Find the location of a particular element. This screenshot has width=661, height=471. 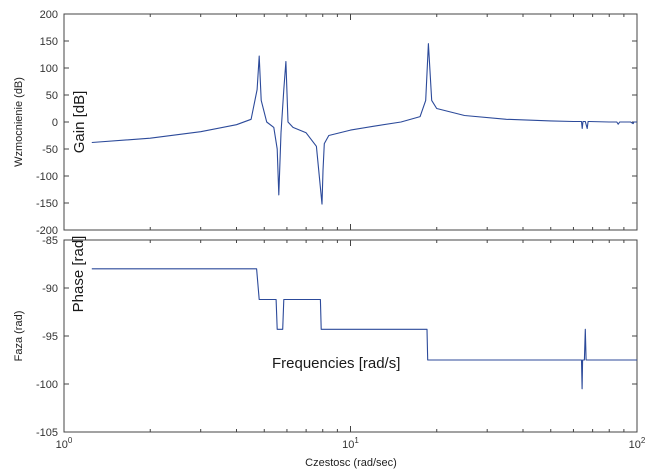

y-tick-label: -50 is located at coordinates (50, 150).